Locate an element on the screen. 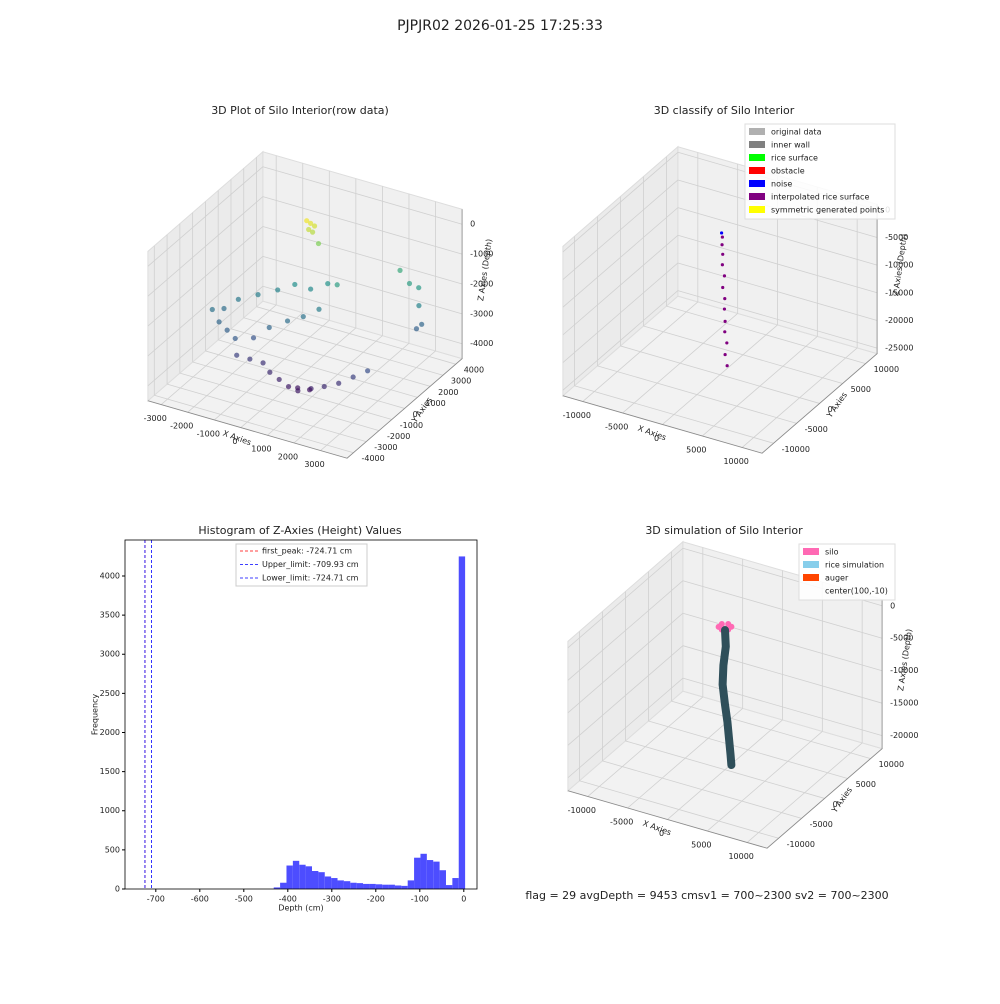  z-tick-label: -10000 is located at coordinates (904, 670).